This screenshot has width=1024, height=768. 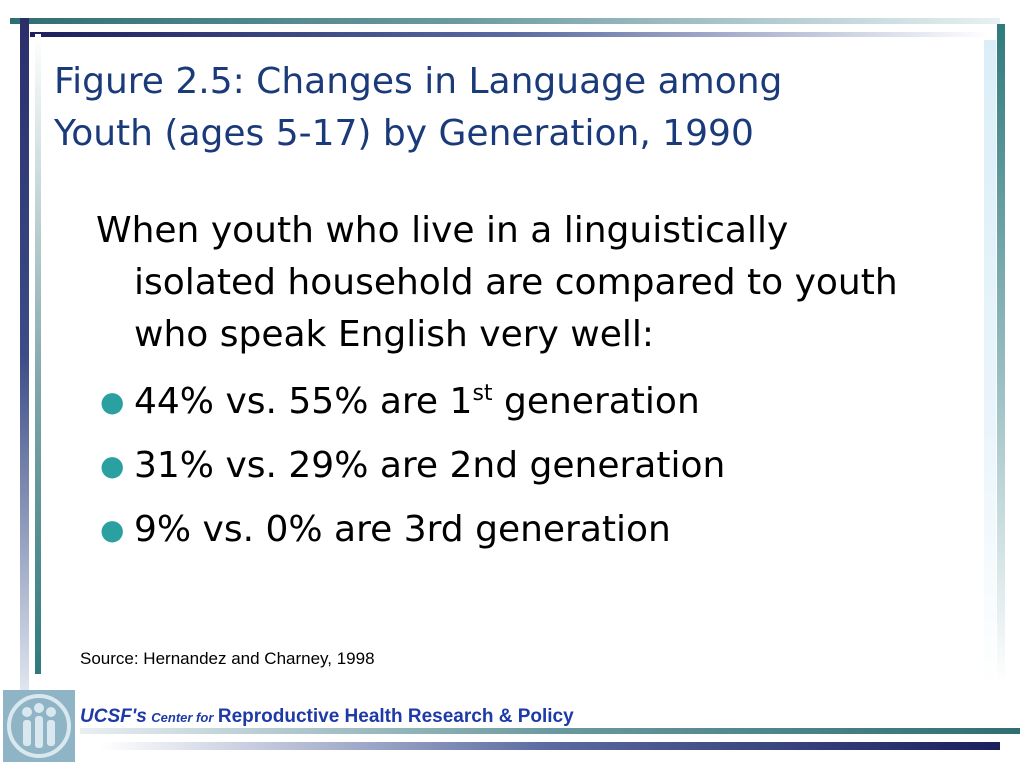 I want to click on frame-bar-bottom-inner, so click(x=550, y=746).